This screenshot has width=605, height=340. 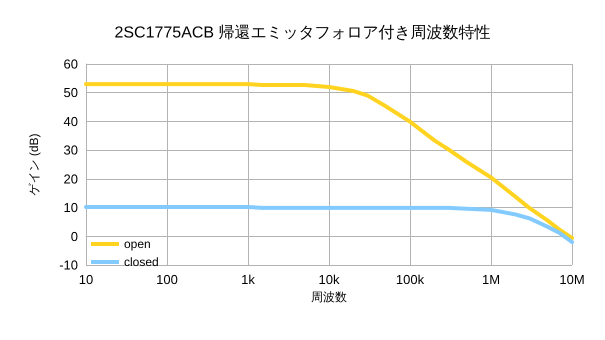 I want to click on y-tick-label: 50, so click(x=71, y=92).